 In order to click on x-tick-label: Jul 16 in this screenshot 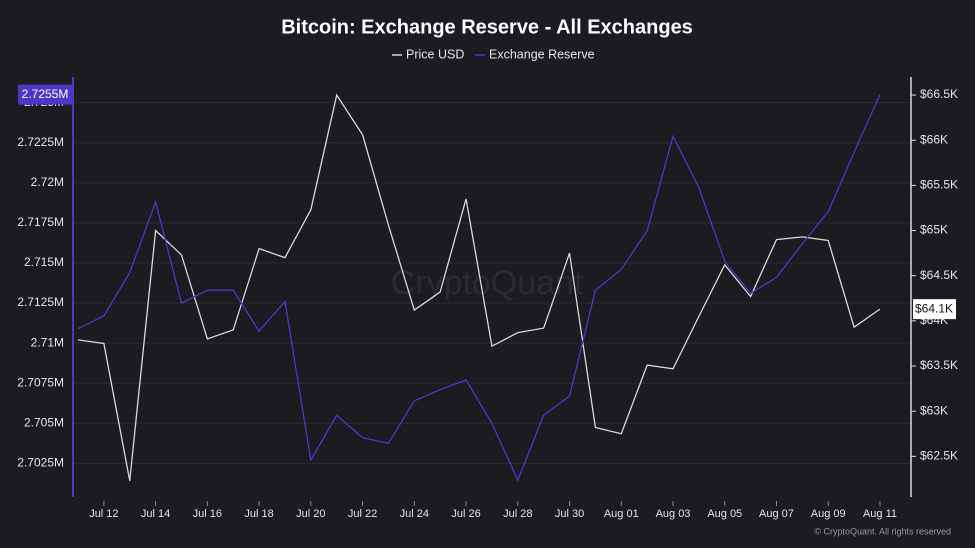, I will do `click(207, 514)`.